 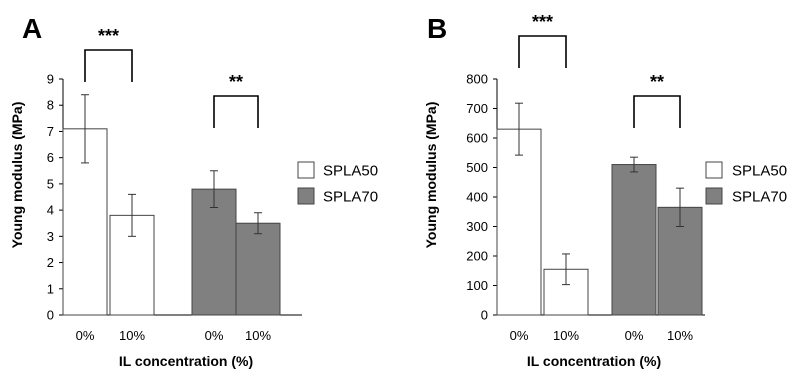 What do you see at coordinates (477, 197) in the screenshot?
I see `y-tick-label: 400` at bounding box center [477, 197].